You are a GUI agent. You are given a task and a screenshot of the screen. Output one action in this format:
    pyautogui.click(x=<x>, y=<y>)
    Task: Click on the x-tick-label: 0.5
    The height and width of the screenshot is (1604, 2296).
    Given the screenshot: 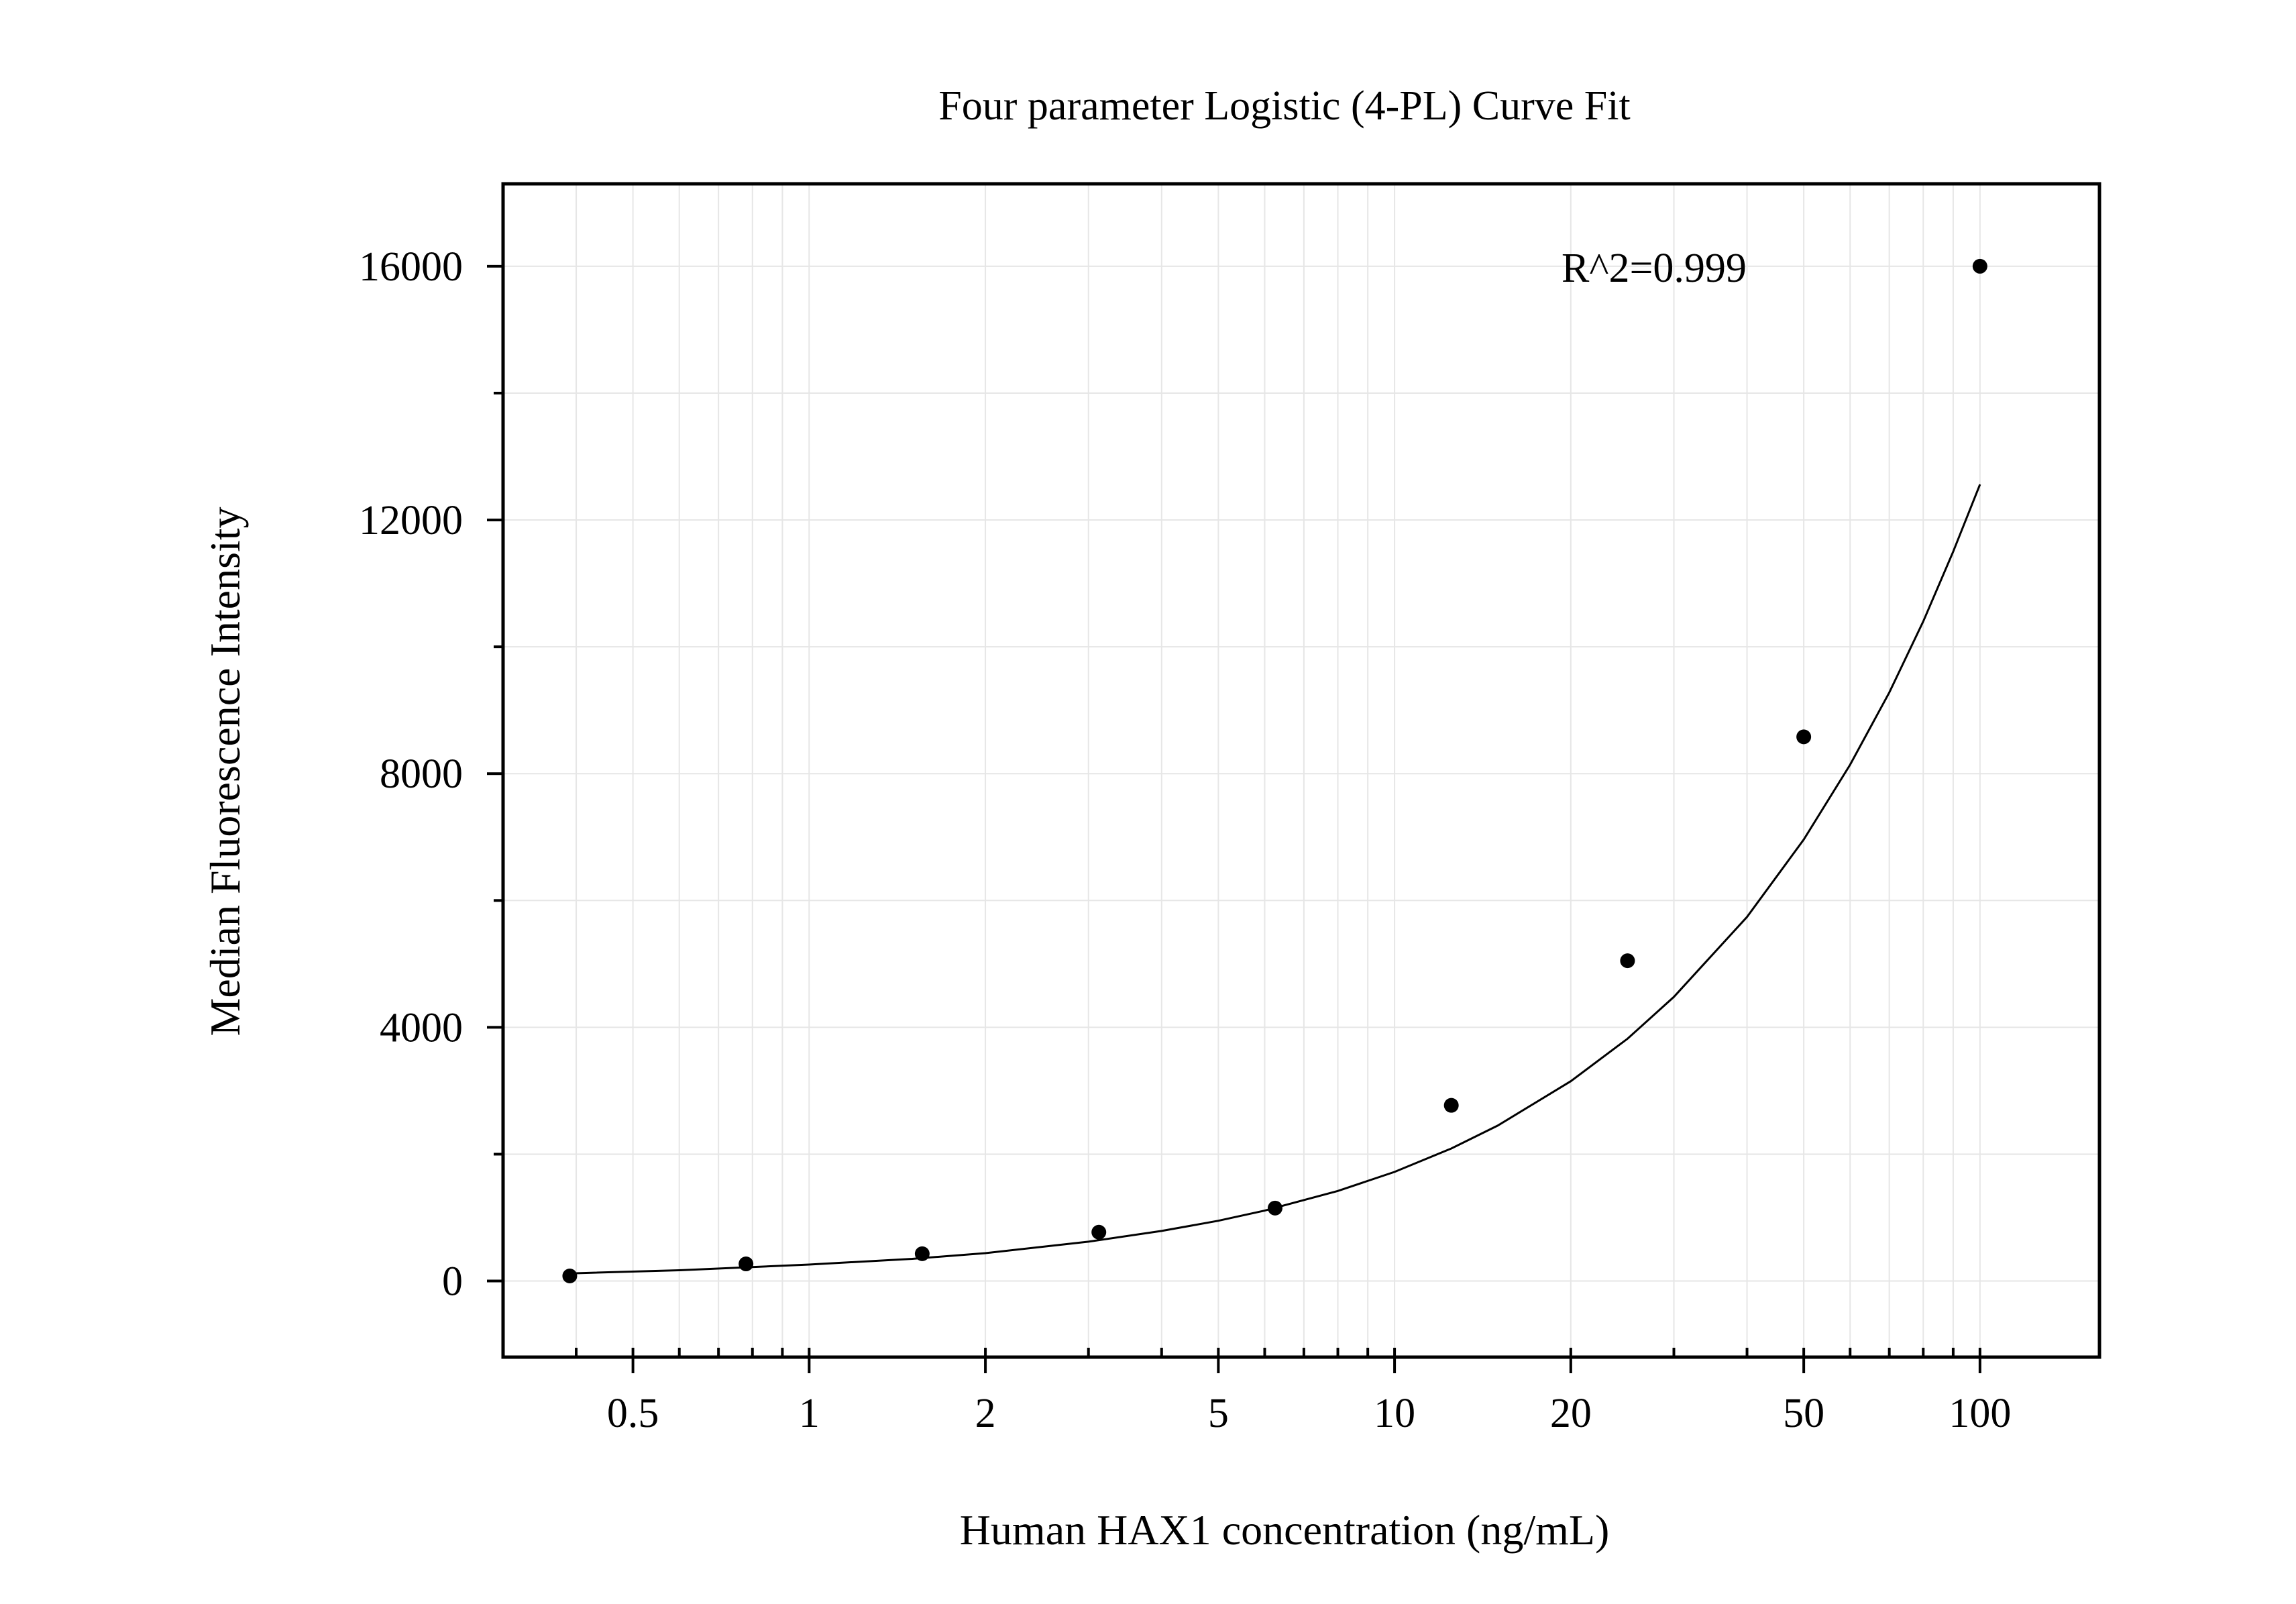 What is the action you would take?
    pyautogui.click(x=633, y=1413)
    